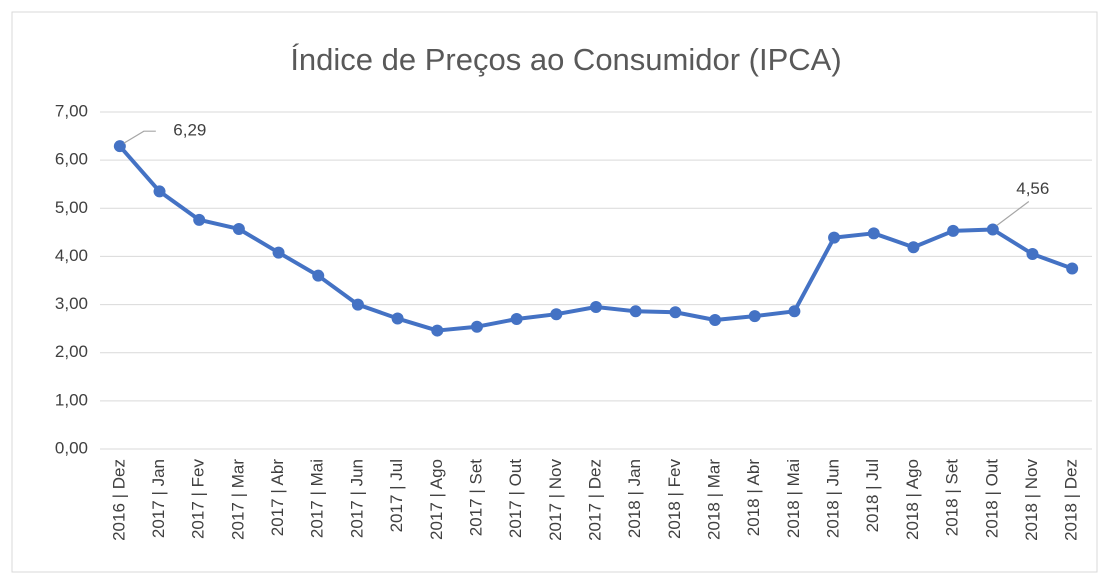 The height and width of the screenshot is (584, 1109). Describe the element at coordinates (158, 498) in the screenshot. I see `x-tick-label: 2017 | Jan` at that location.